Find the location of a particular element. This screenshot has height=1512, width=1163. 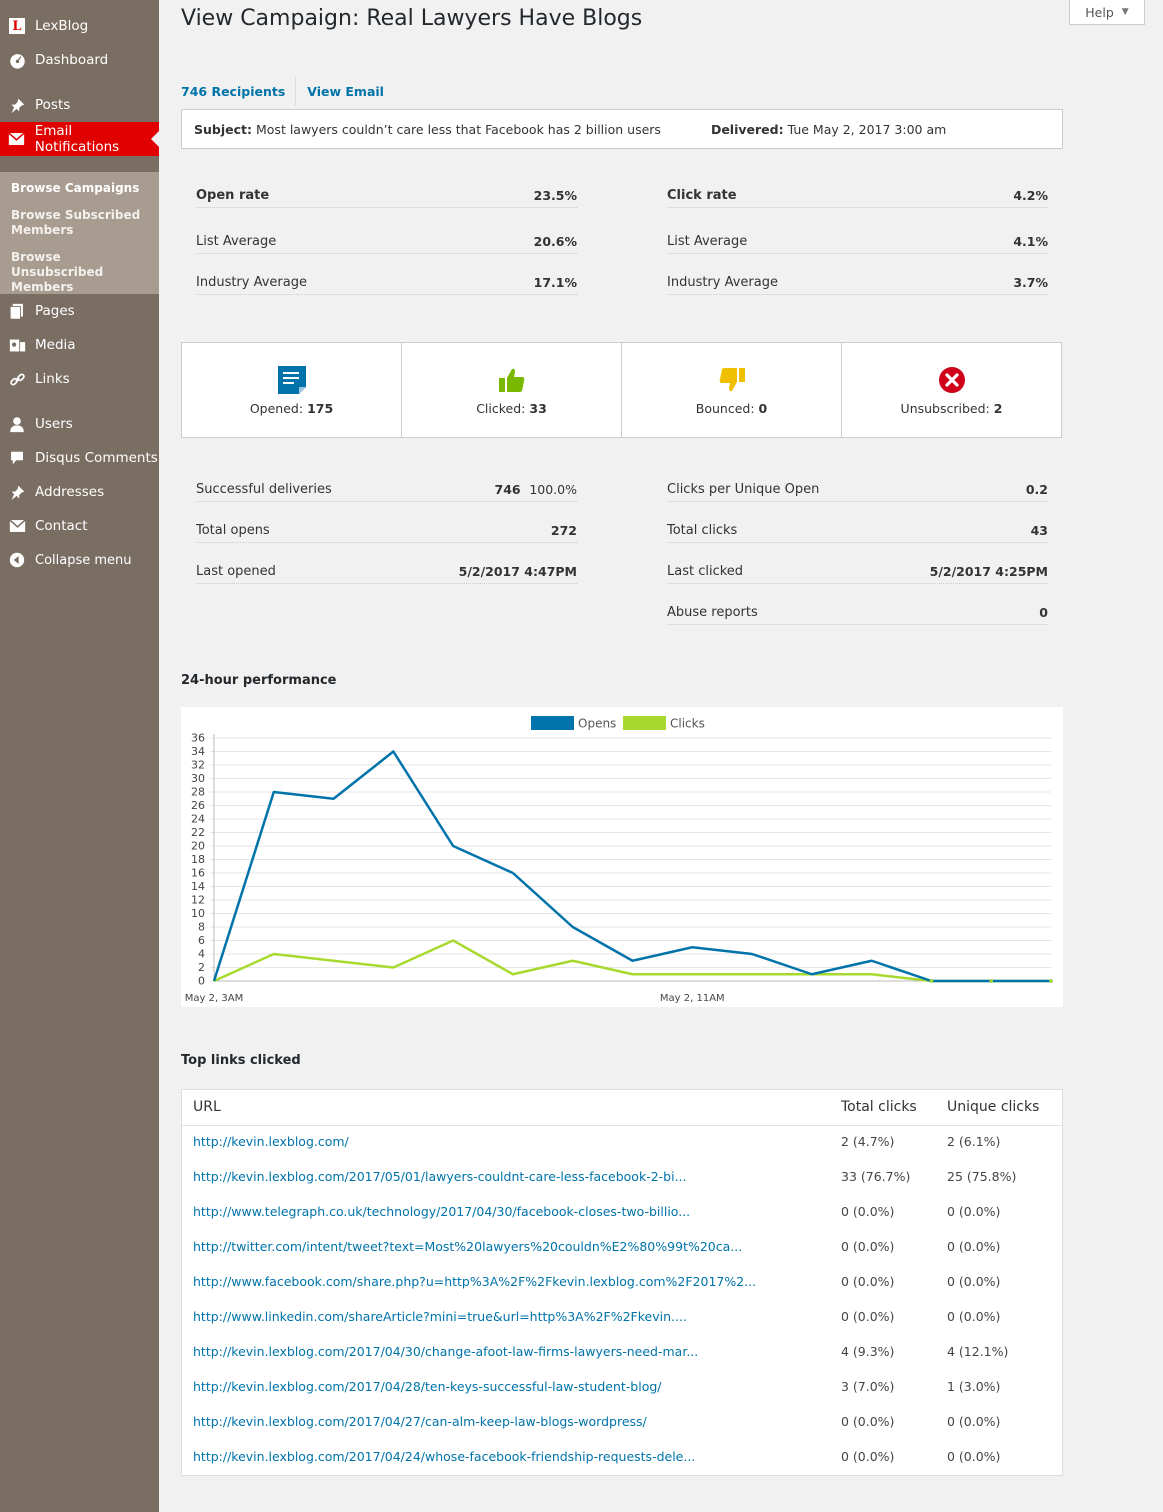

table-header: URL Total clicks Unique clicks is located at coordinates (622, 1108).